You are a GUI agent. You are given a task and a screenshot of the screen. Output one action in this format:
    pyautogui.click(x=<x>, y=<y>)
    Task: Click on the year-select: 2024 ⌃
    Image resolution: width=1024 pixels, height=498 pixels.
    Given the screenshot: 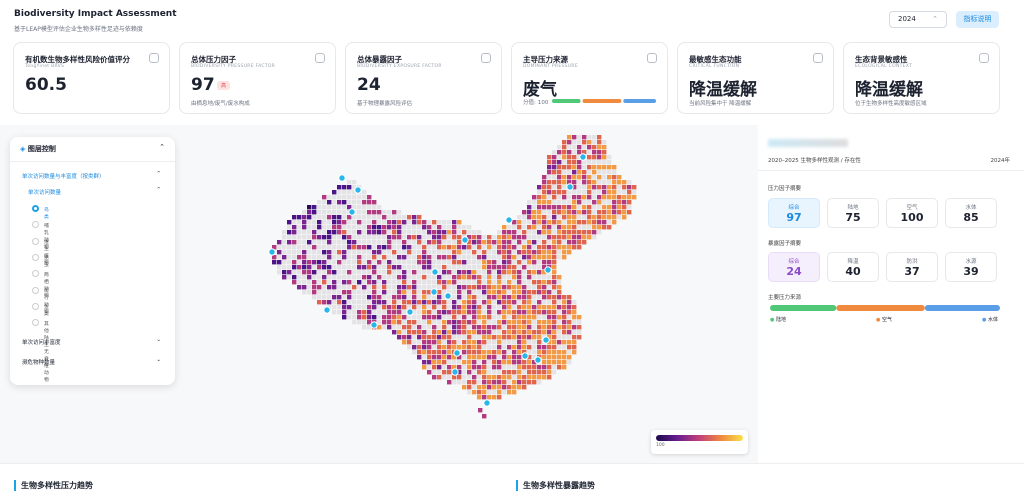 What is the action you would take?
    pyautogui.click(x=918, y=19)
    